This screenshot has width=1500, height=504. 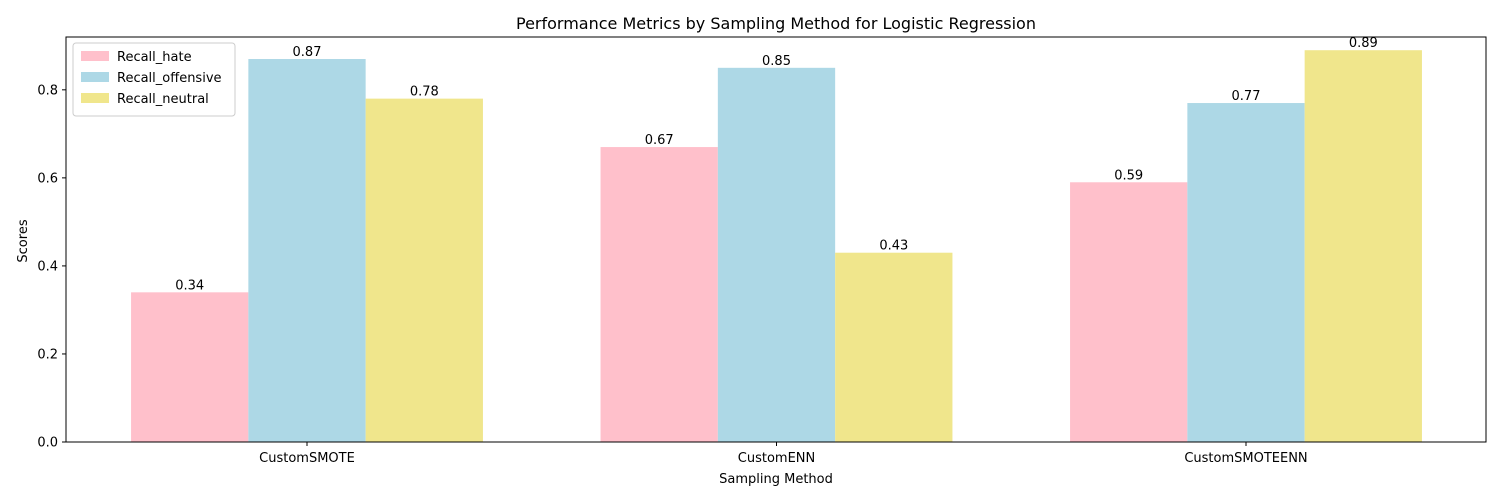 What do you see at coordinates (893, 246) in the screenshot?
I see `data-label: 0.43` at bounding box center [893, 246].